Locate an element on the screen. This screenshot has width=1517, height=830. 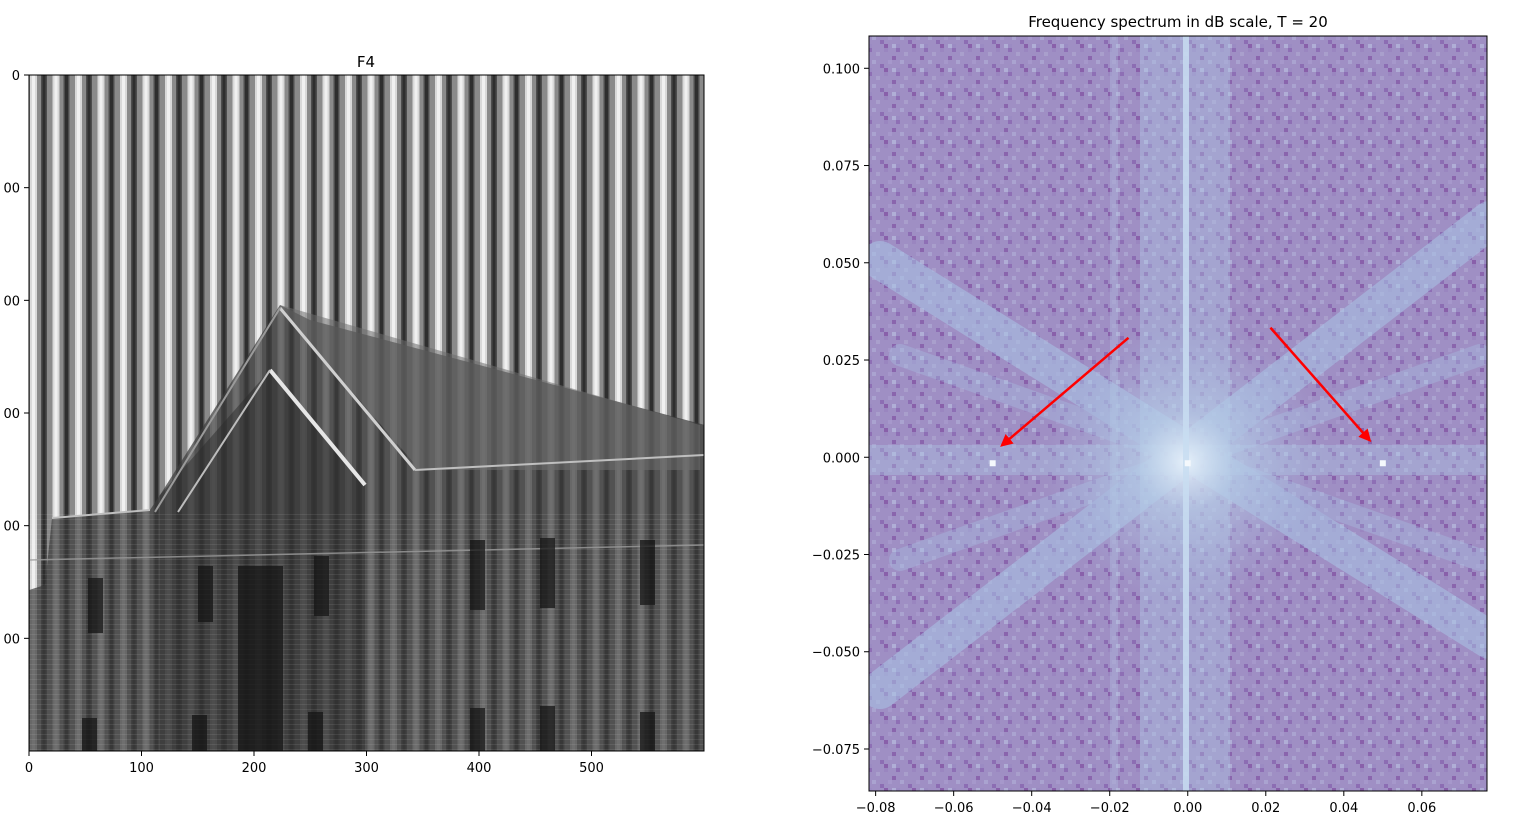
right-x-tick-label: 0.00 is located at coordinates (1187, 808).